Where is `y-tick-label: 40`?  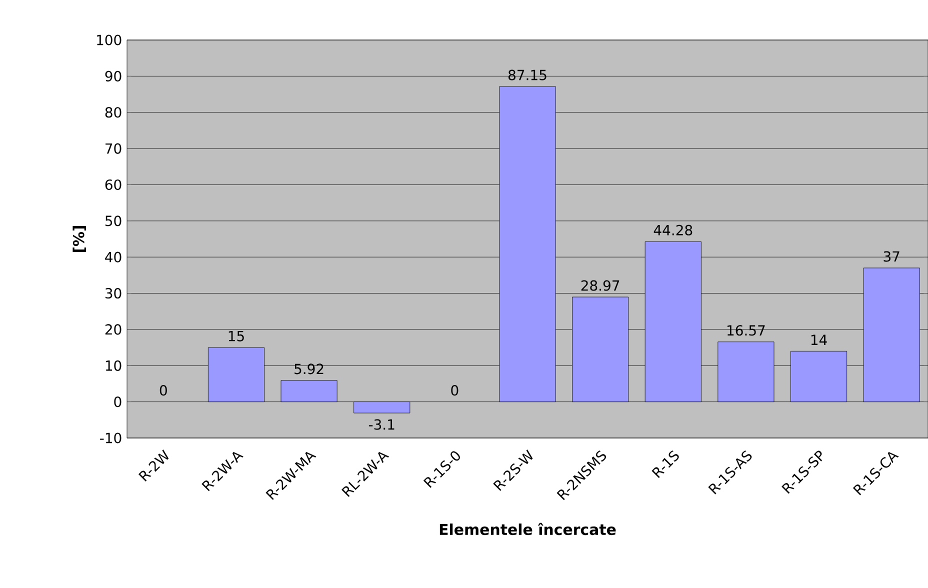 y-tick-label: 40 is located at coordinates (113, 257).